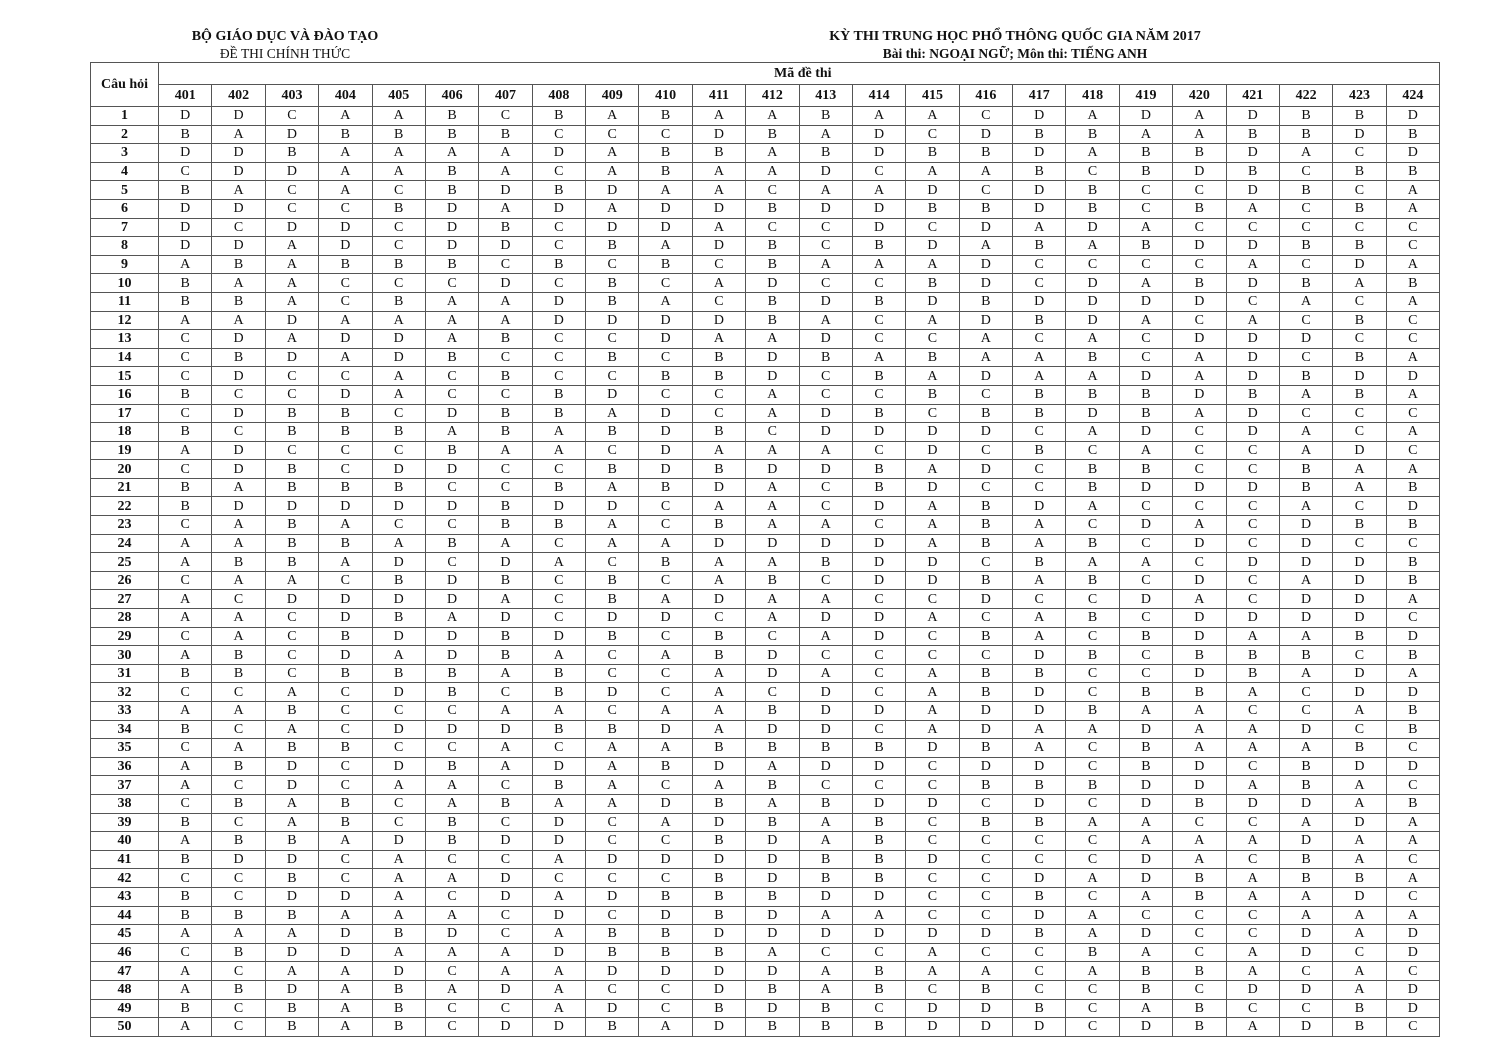 Image resolution: width=1500 pixels, height=1061 pixels. What do you see at coordinates (124, 1027) in the screenshot?
I see `question-number: 50` at bounding box center [124, 1027].